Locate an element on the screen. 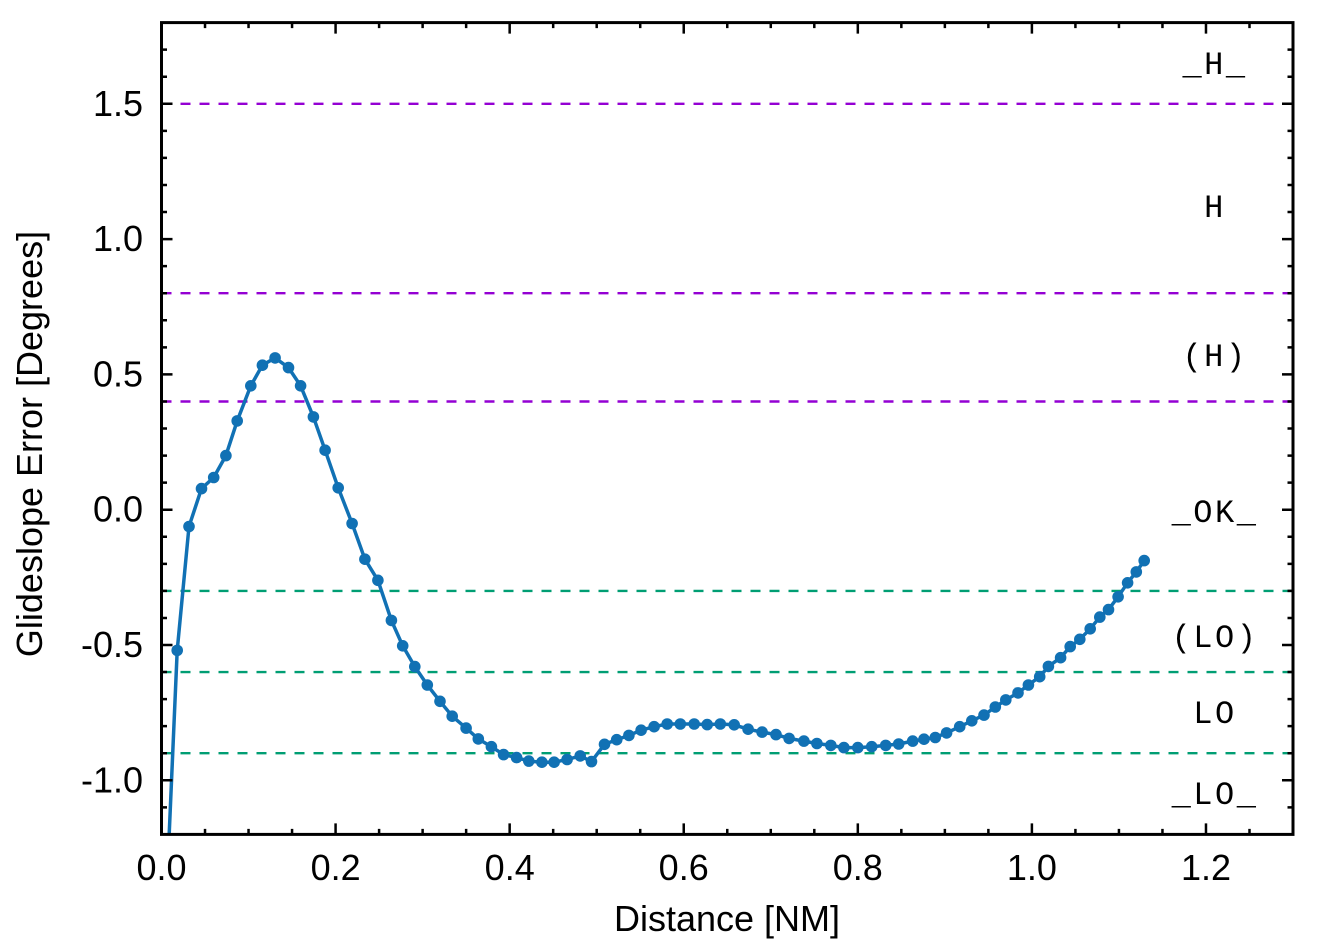 The width and height of the screenshot is (1318, 943). svg-text: 1.5 is located at coordinates (118, 103).